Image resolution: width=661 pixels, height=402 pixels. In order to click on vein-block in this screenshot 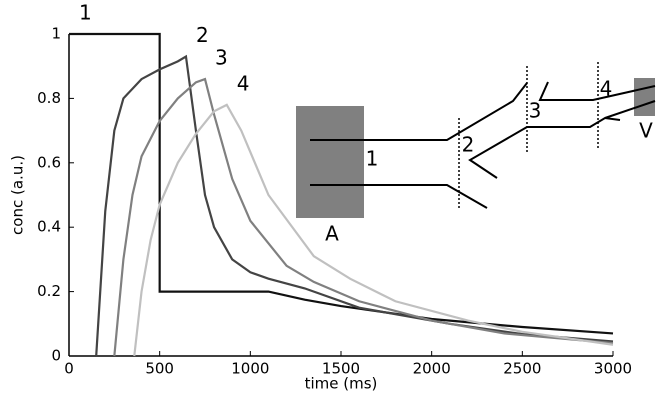, I will do `click(644, 97)`.